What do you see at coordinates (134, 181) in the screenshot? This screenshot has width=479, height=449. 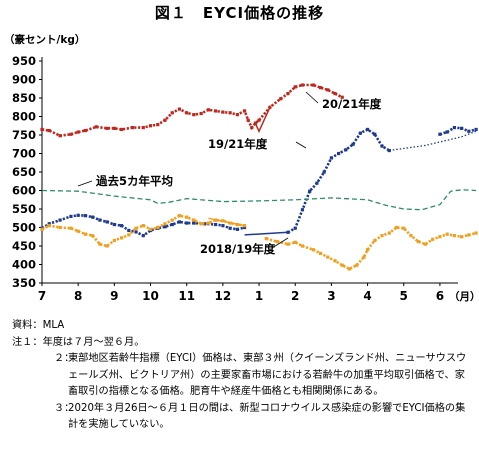 I see `annotation-5yr-avg: 過去5カ年平均` at bounding box center [134, 181].